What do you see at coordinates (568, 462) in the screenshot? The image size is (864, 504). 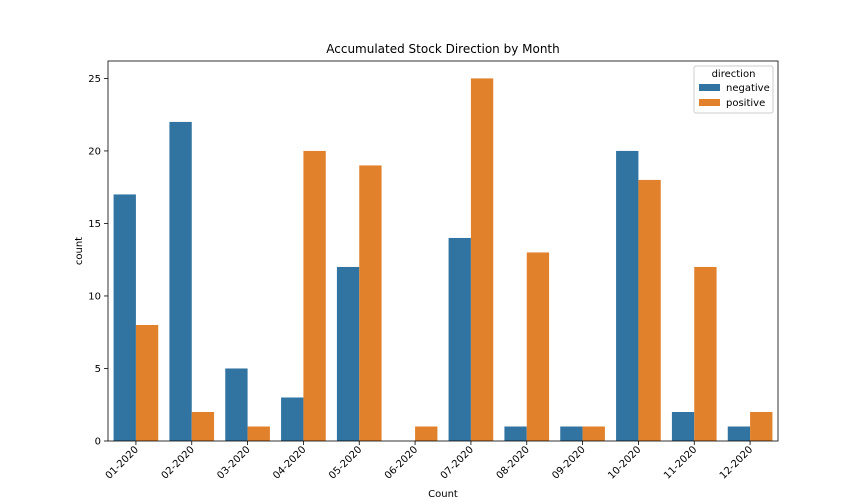 I see `x-tick-label: 09-2020` at bounding box center [568, 462].